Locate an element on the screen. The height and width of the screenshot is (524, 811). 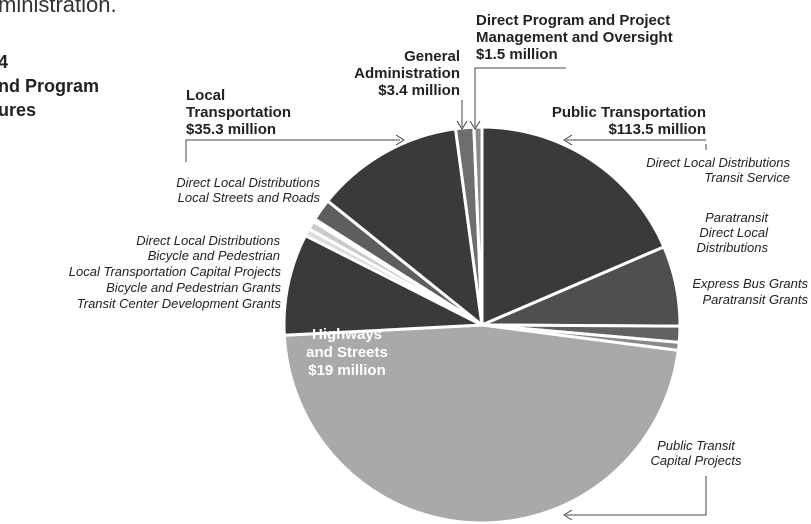
label-ptcp-line2: Capital Projects is located at coordinates (696, 460).